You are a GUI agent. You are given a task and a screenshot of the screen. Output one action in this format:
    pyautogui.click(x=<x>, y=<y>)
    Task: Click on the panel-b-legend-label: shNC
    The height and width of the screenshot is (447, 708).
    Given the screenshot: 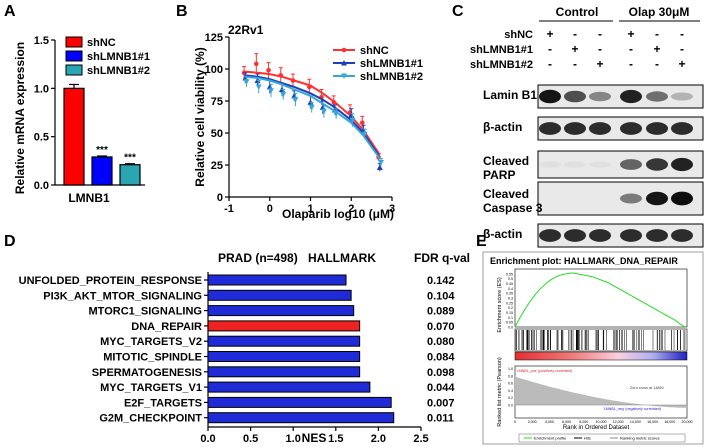 What is the action you would take?
    pyautogui.click(x=374, y=51)
    